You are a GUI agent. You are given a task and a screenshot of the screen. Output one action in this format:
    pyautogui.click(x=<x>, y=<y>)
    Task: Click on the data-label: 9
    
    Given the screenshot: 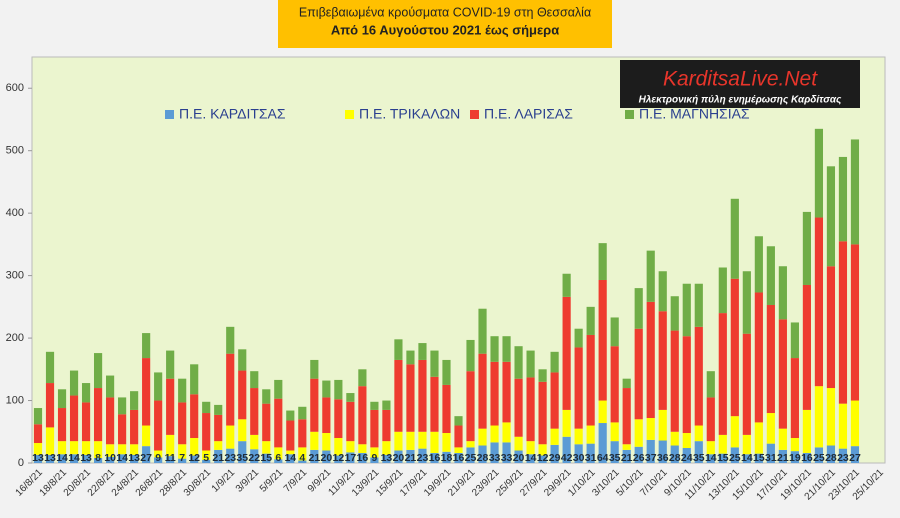 What is the action you would take?
    pyautogui.click(x=158, y=458)
    